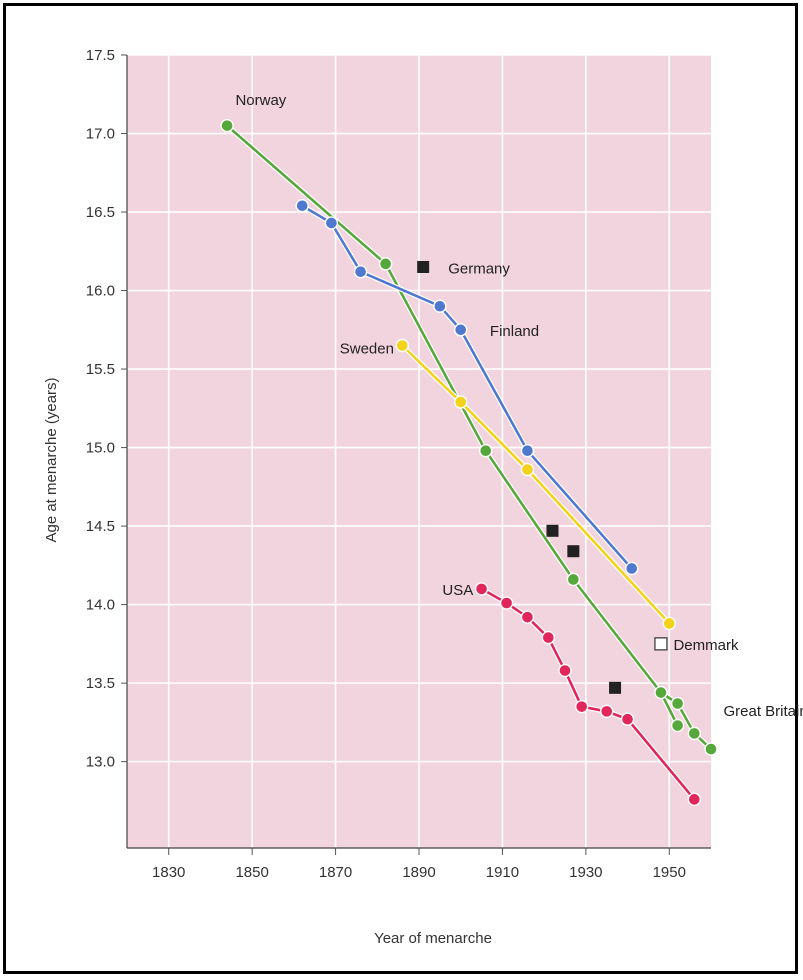  What do you see at coordinates (418, 872) in the screenshot?
I see `x-tick-label: 1890` at bounding box center [418, 872].